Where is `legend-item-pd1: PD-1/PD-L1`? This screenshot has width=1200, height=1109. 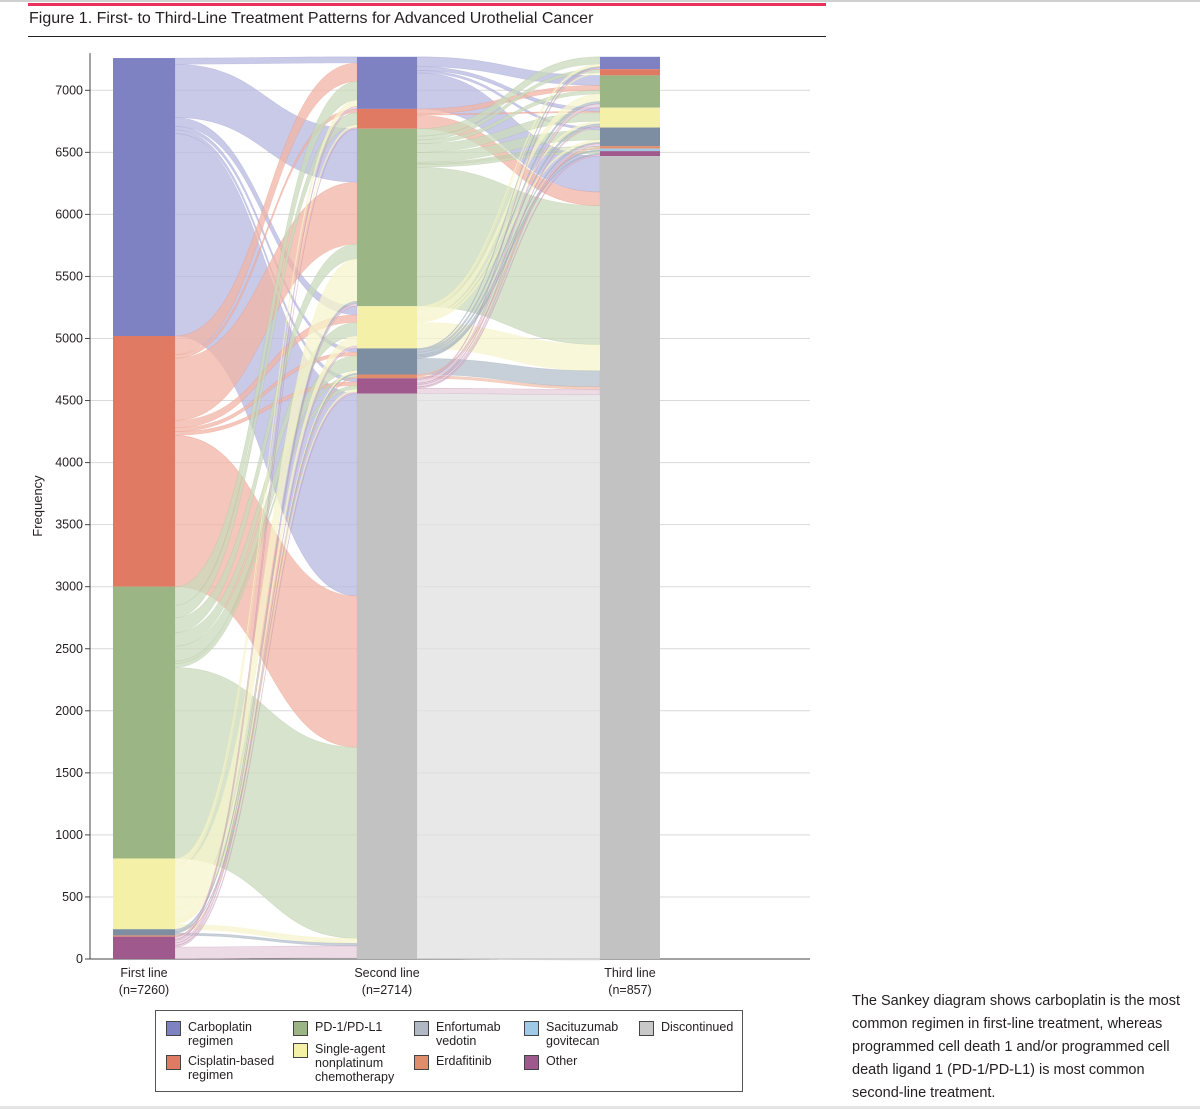 legend-item-pd1: PD-1/PD-L1 is located at coordinates (354, 1028).